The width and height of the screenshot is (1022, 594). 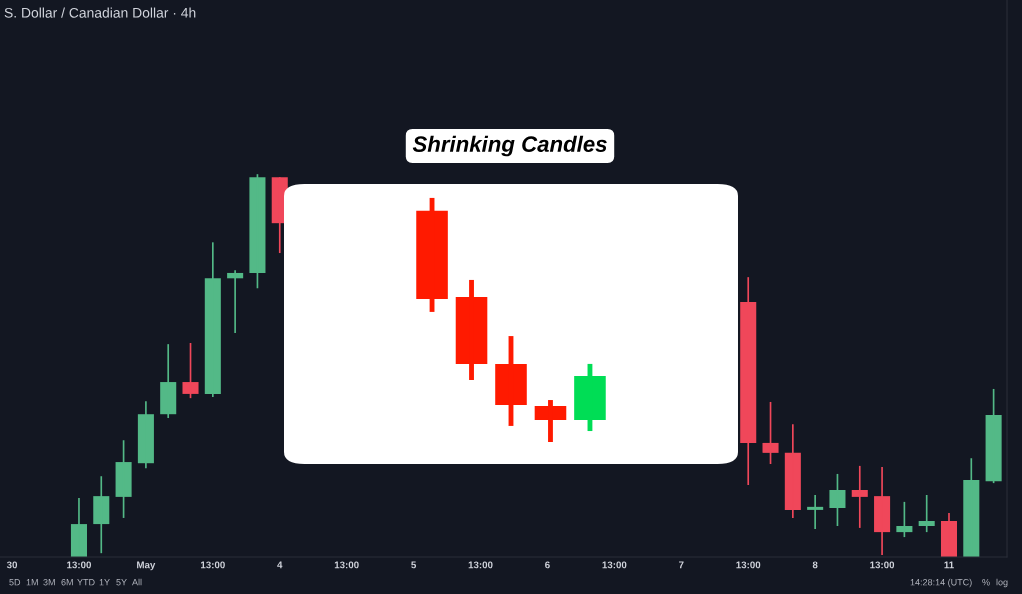 What do you see at coordinates (100, 12) in the screenshot?
I see `chart-title: S. Dollar / Canadian Dollar · 4h` at bounding box center [100, 12].